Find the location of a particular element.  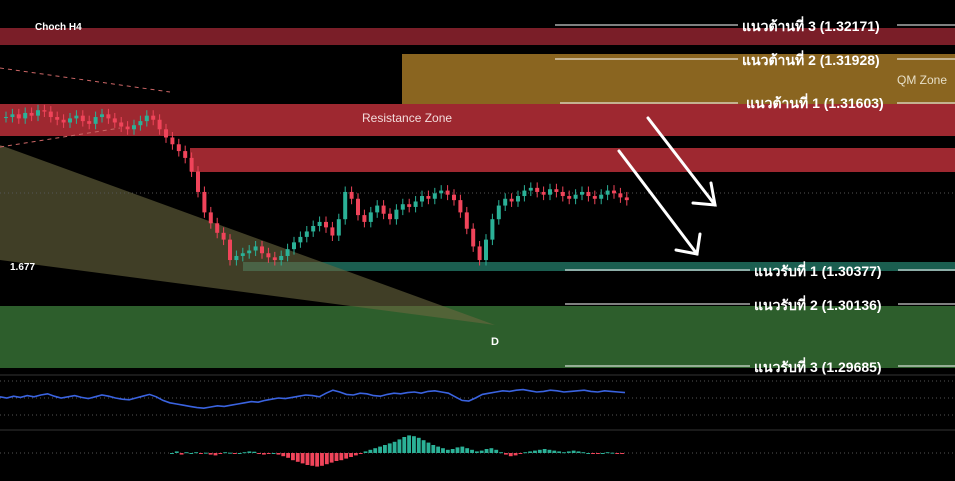

support-1-band is located at coordinates (599, 266).